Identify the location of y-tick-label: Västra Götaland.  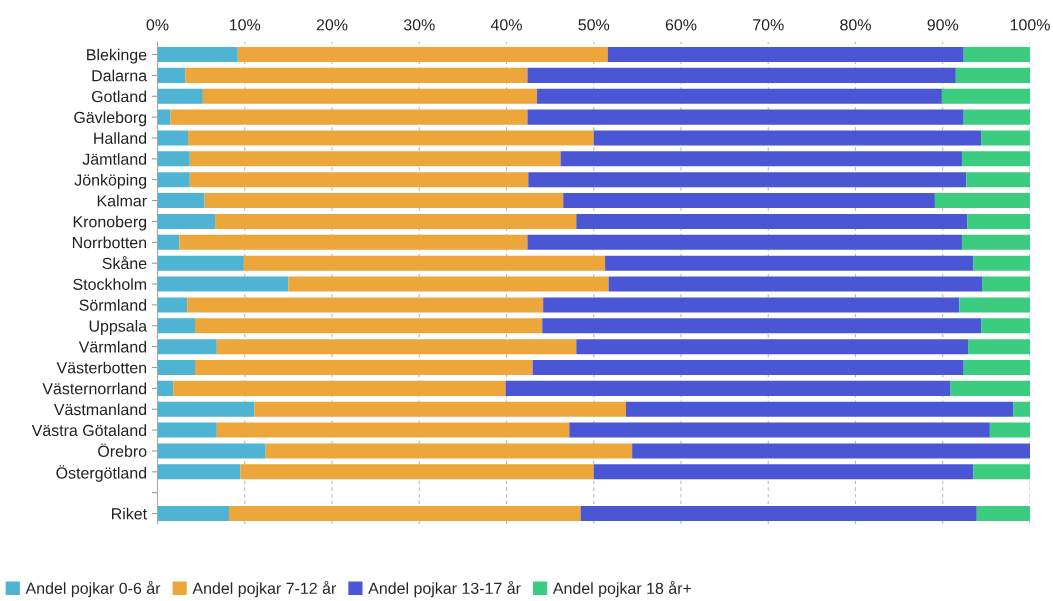
(89, 430).